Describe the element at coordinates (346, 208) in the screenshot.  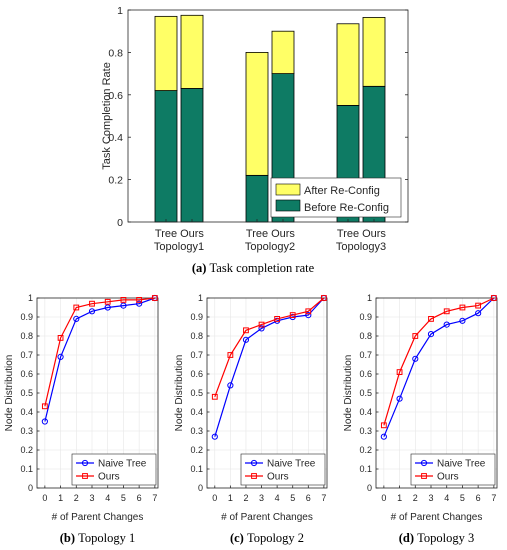
I see `legend-label-before: Before Re-Config` at that location.